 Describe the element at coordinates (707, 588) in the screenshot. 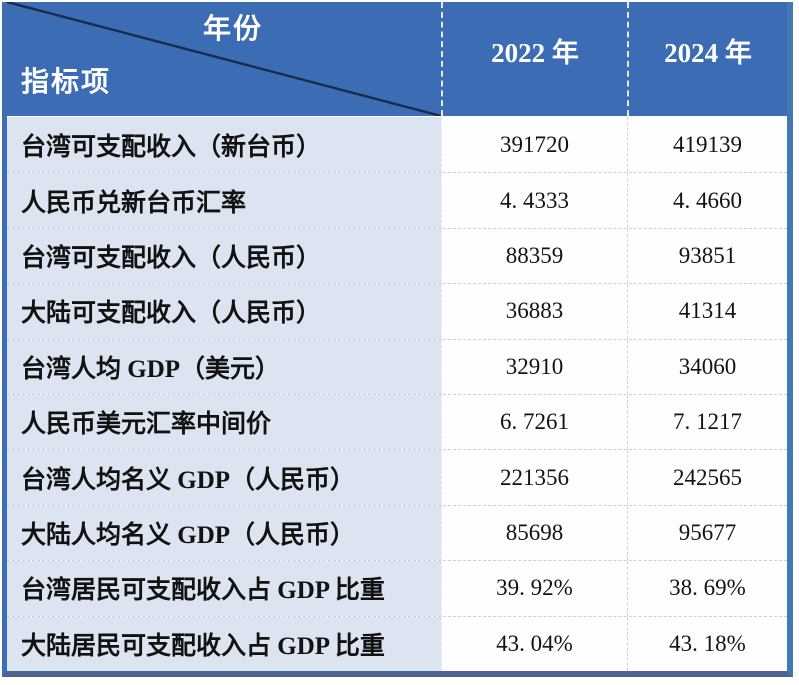

I see `value-cell-2024: 38. 69%` at that location.